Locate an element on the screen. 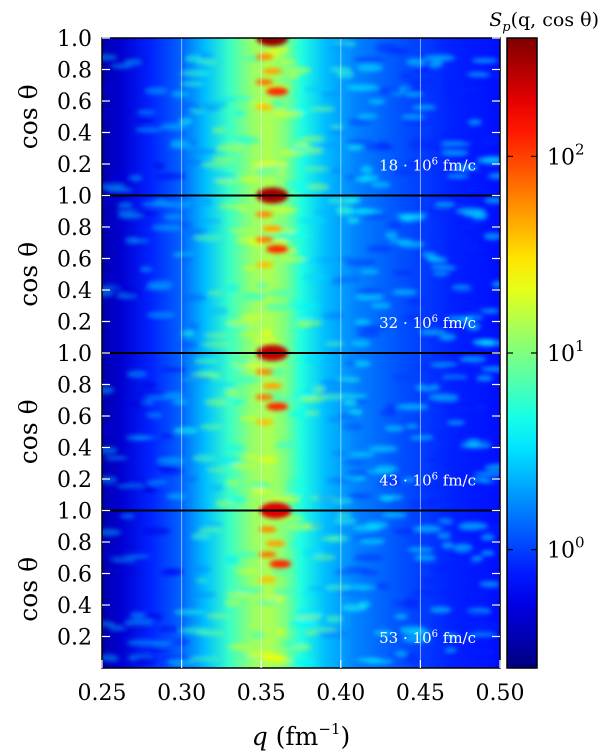 This screenshot has width=600, height=754. panel-time-label: 32 · 106 fm/c is located at coordinates (427, 323).